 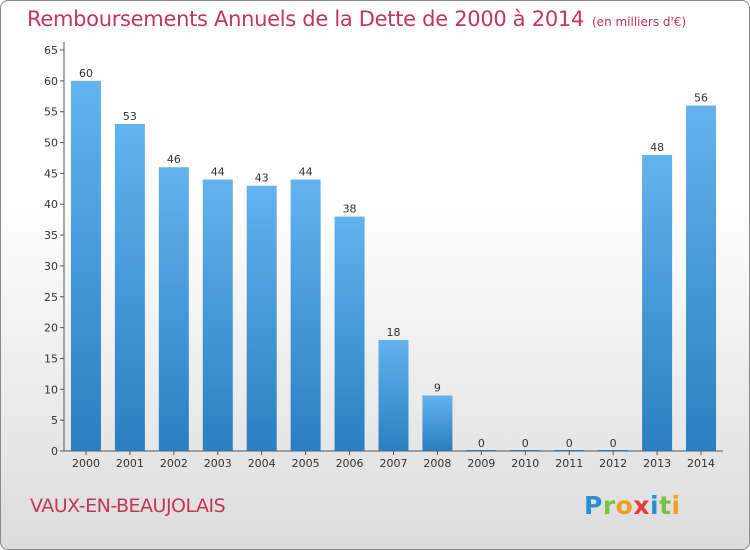 What do you see at coordinates (51, 50) in the screenshot?
I see `y-tick-label: 65` at bounding box center [51, 50].